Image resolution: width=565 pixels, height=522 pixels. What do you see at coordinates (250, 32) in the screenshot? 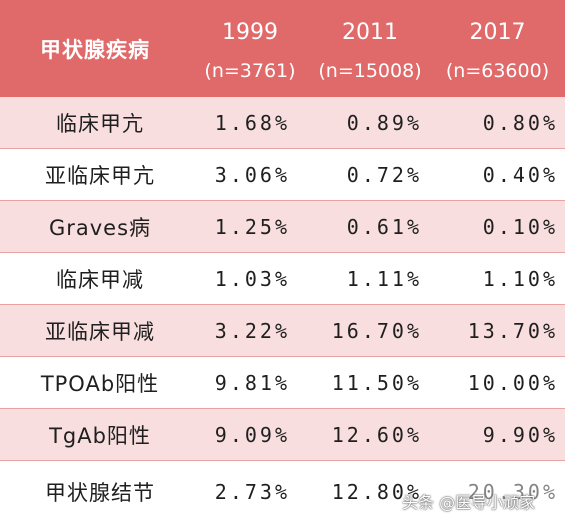
I see `header-year-1999: 1999` at bounding box center [250, 32].